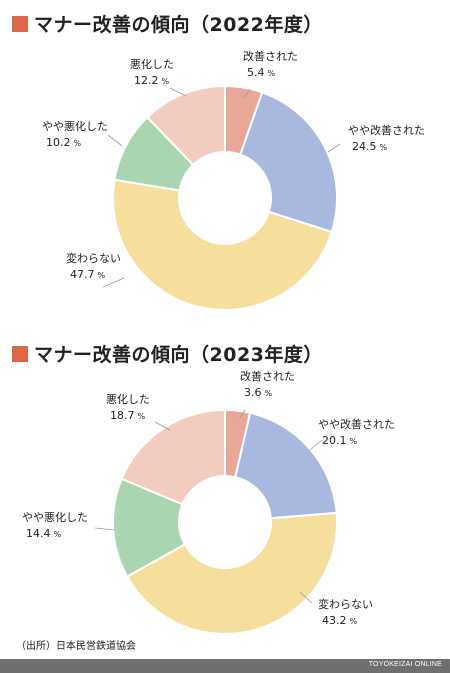  Describe the element at coordinates (88, 274) in the screenshot. I see `slice-value-unchanged: 47.7%` at that location.